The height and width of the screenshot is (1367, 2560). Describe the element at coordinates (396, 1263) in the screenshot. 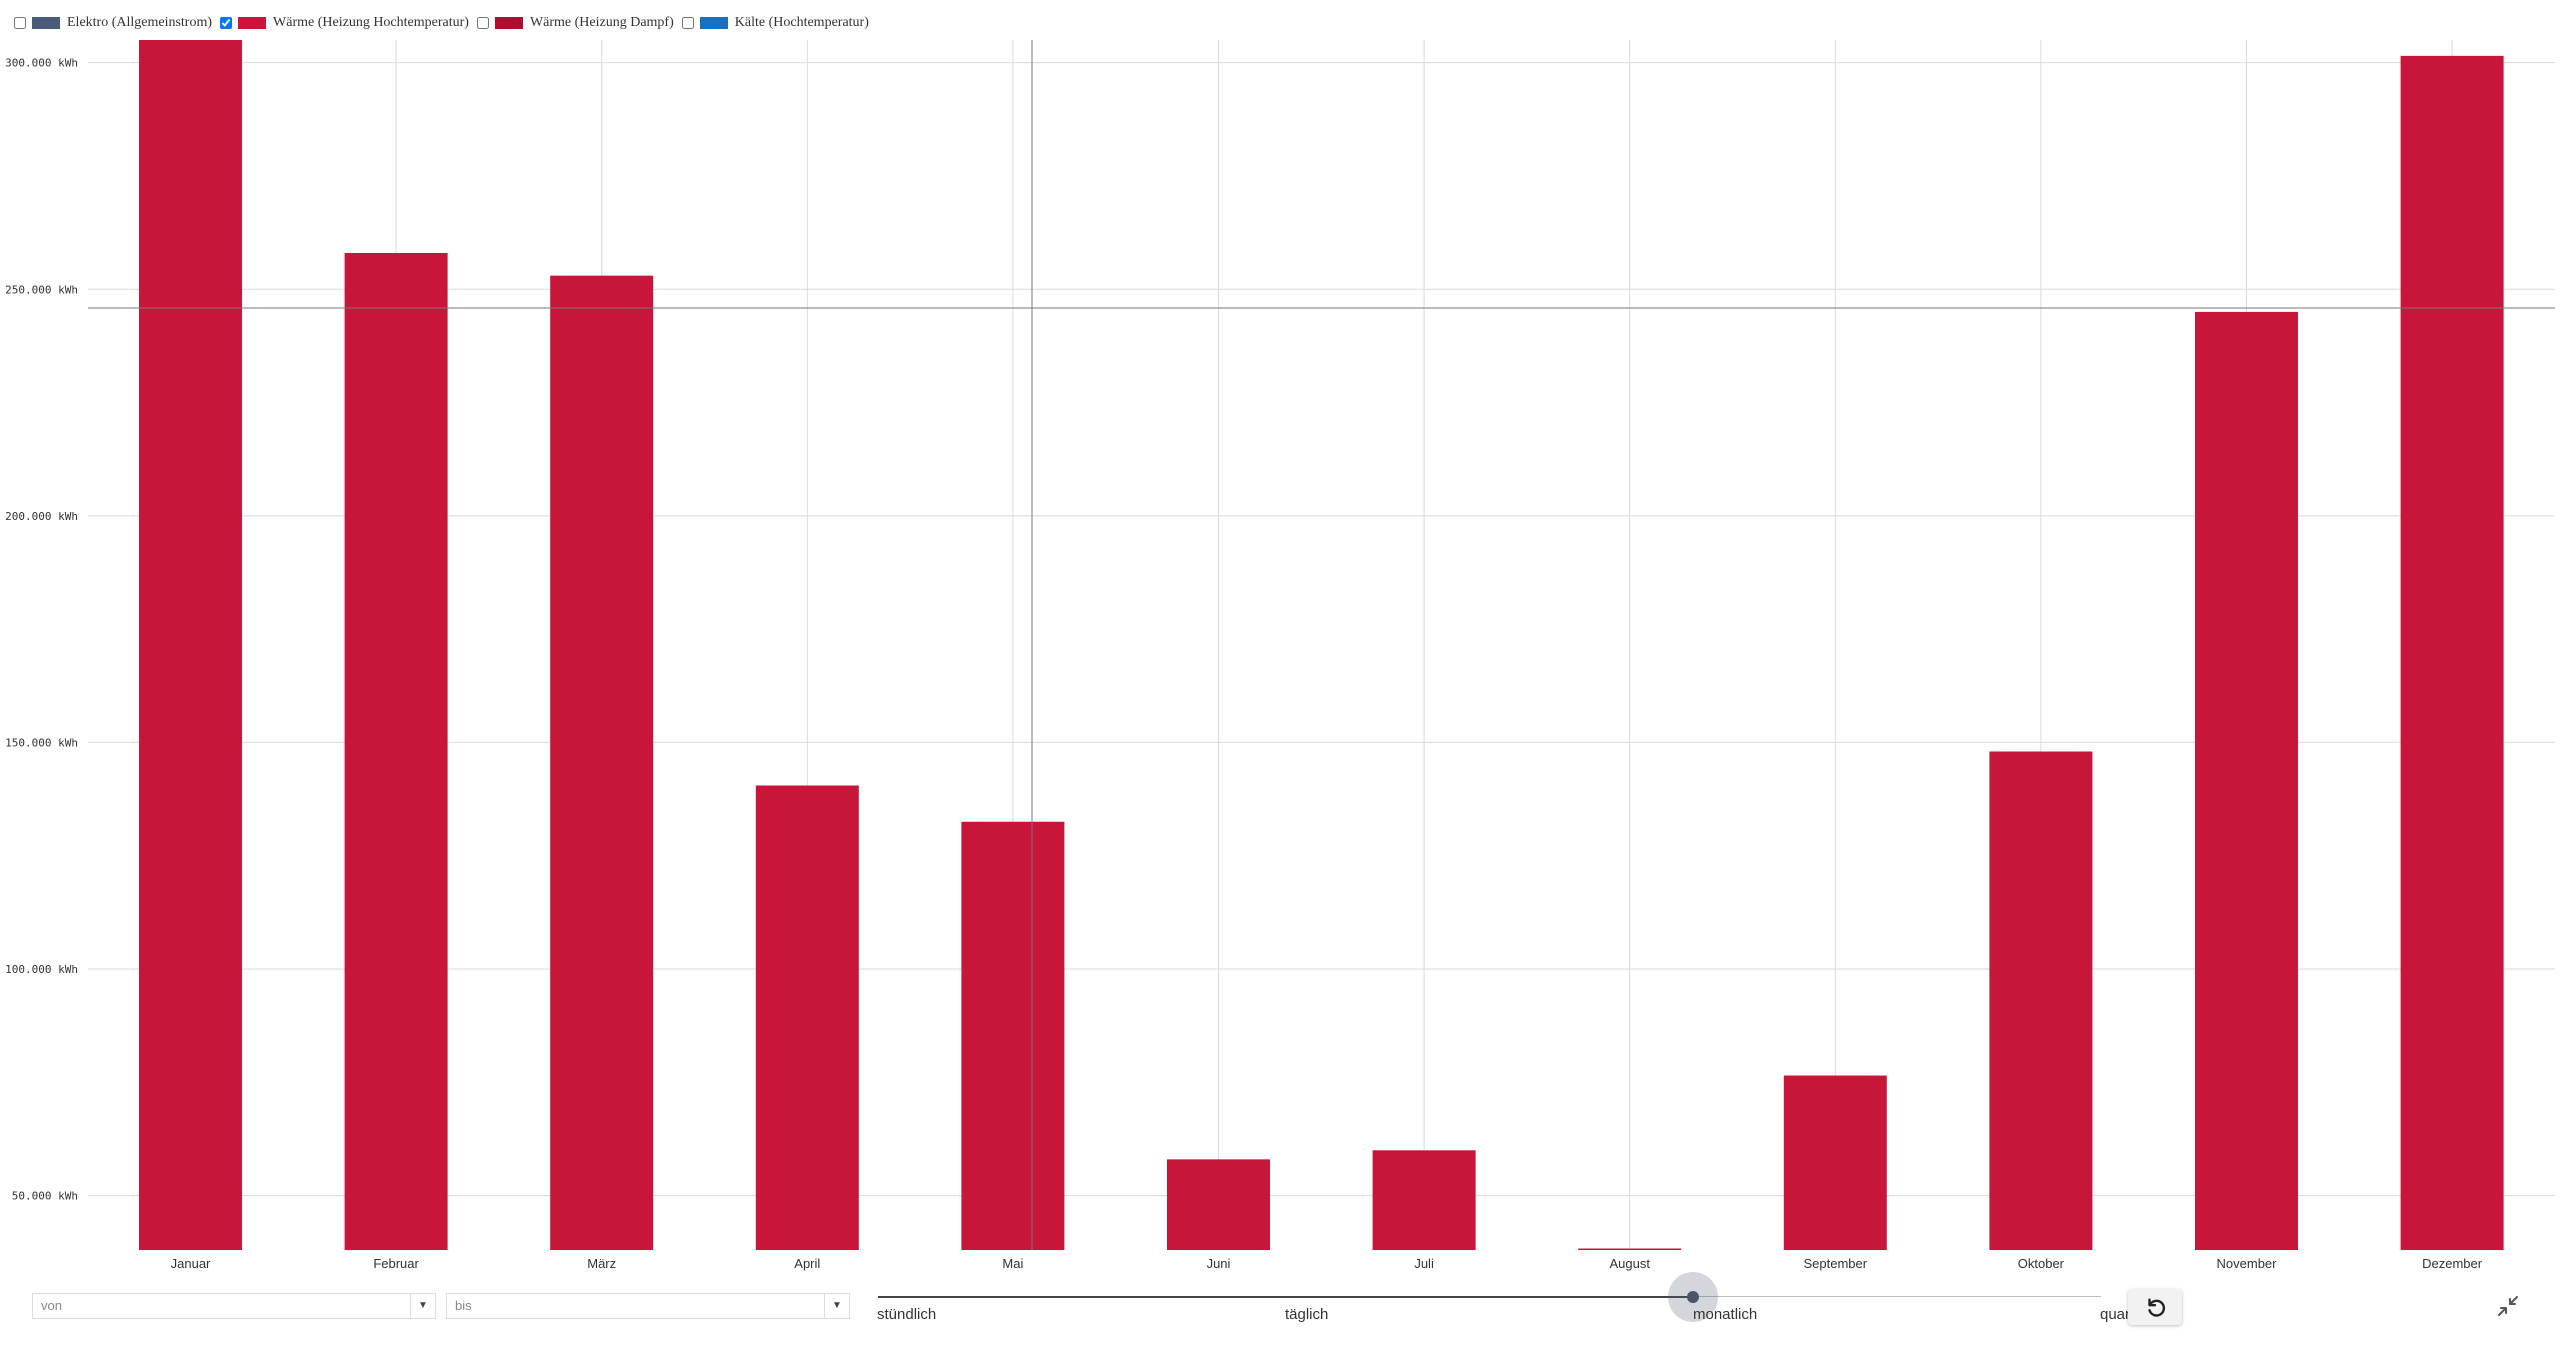

I see `x-tick-label: Februar` at that location.